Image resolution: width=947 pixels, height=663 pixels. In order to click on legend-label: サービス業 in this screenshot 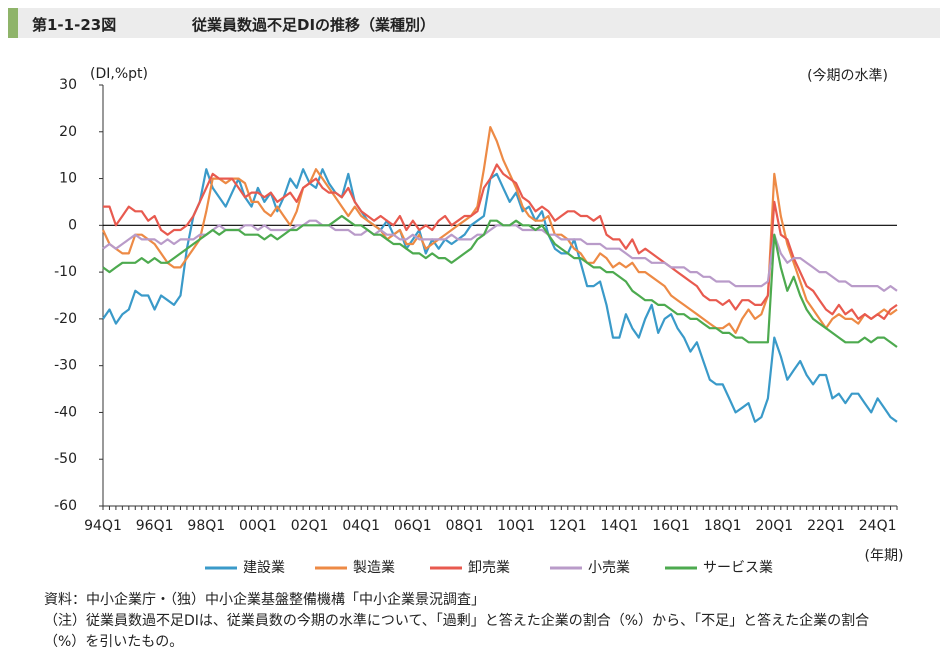, I will do `click(738, 568)`.